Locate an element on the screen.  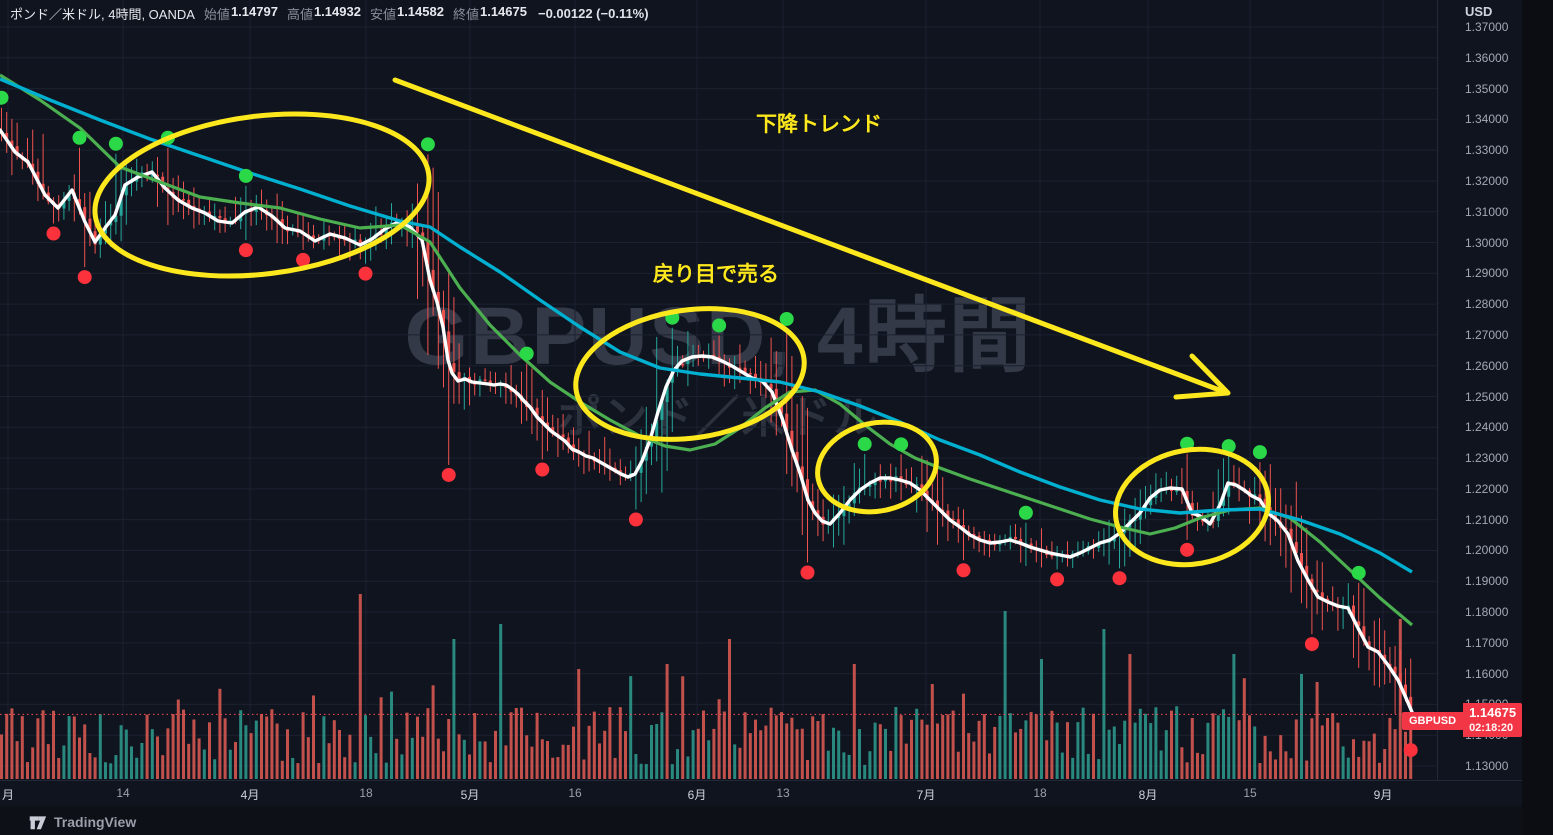
time-tick-label: 9月 is located at coordinates (1383, 795).